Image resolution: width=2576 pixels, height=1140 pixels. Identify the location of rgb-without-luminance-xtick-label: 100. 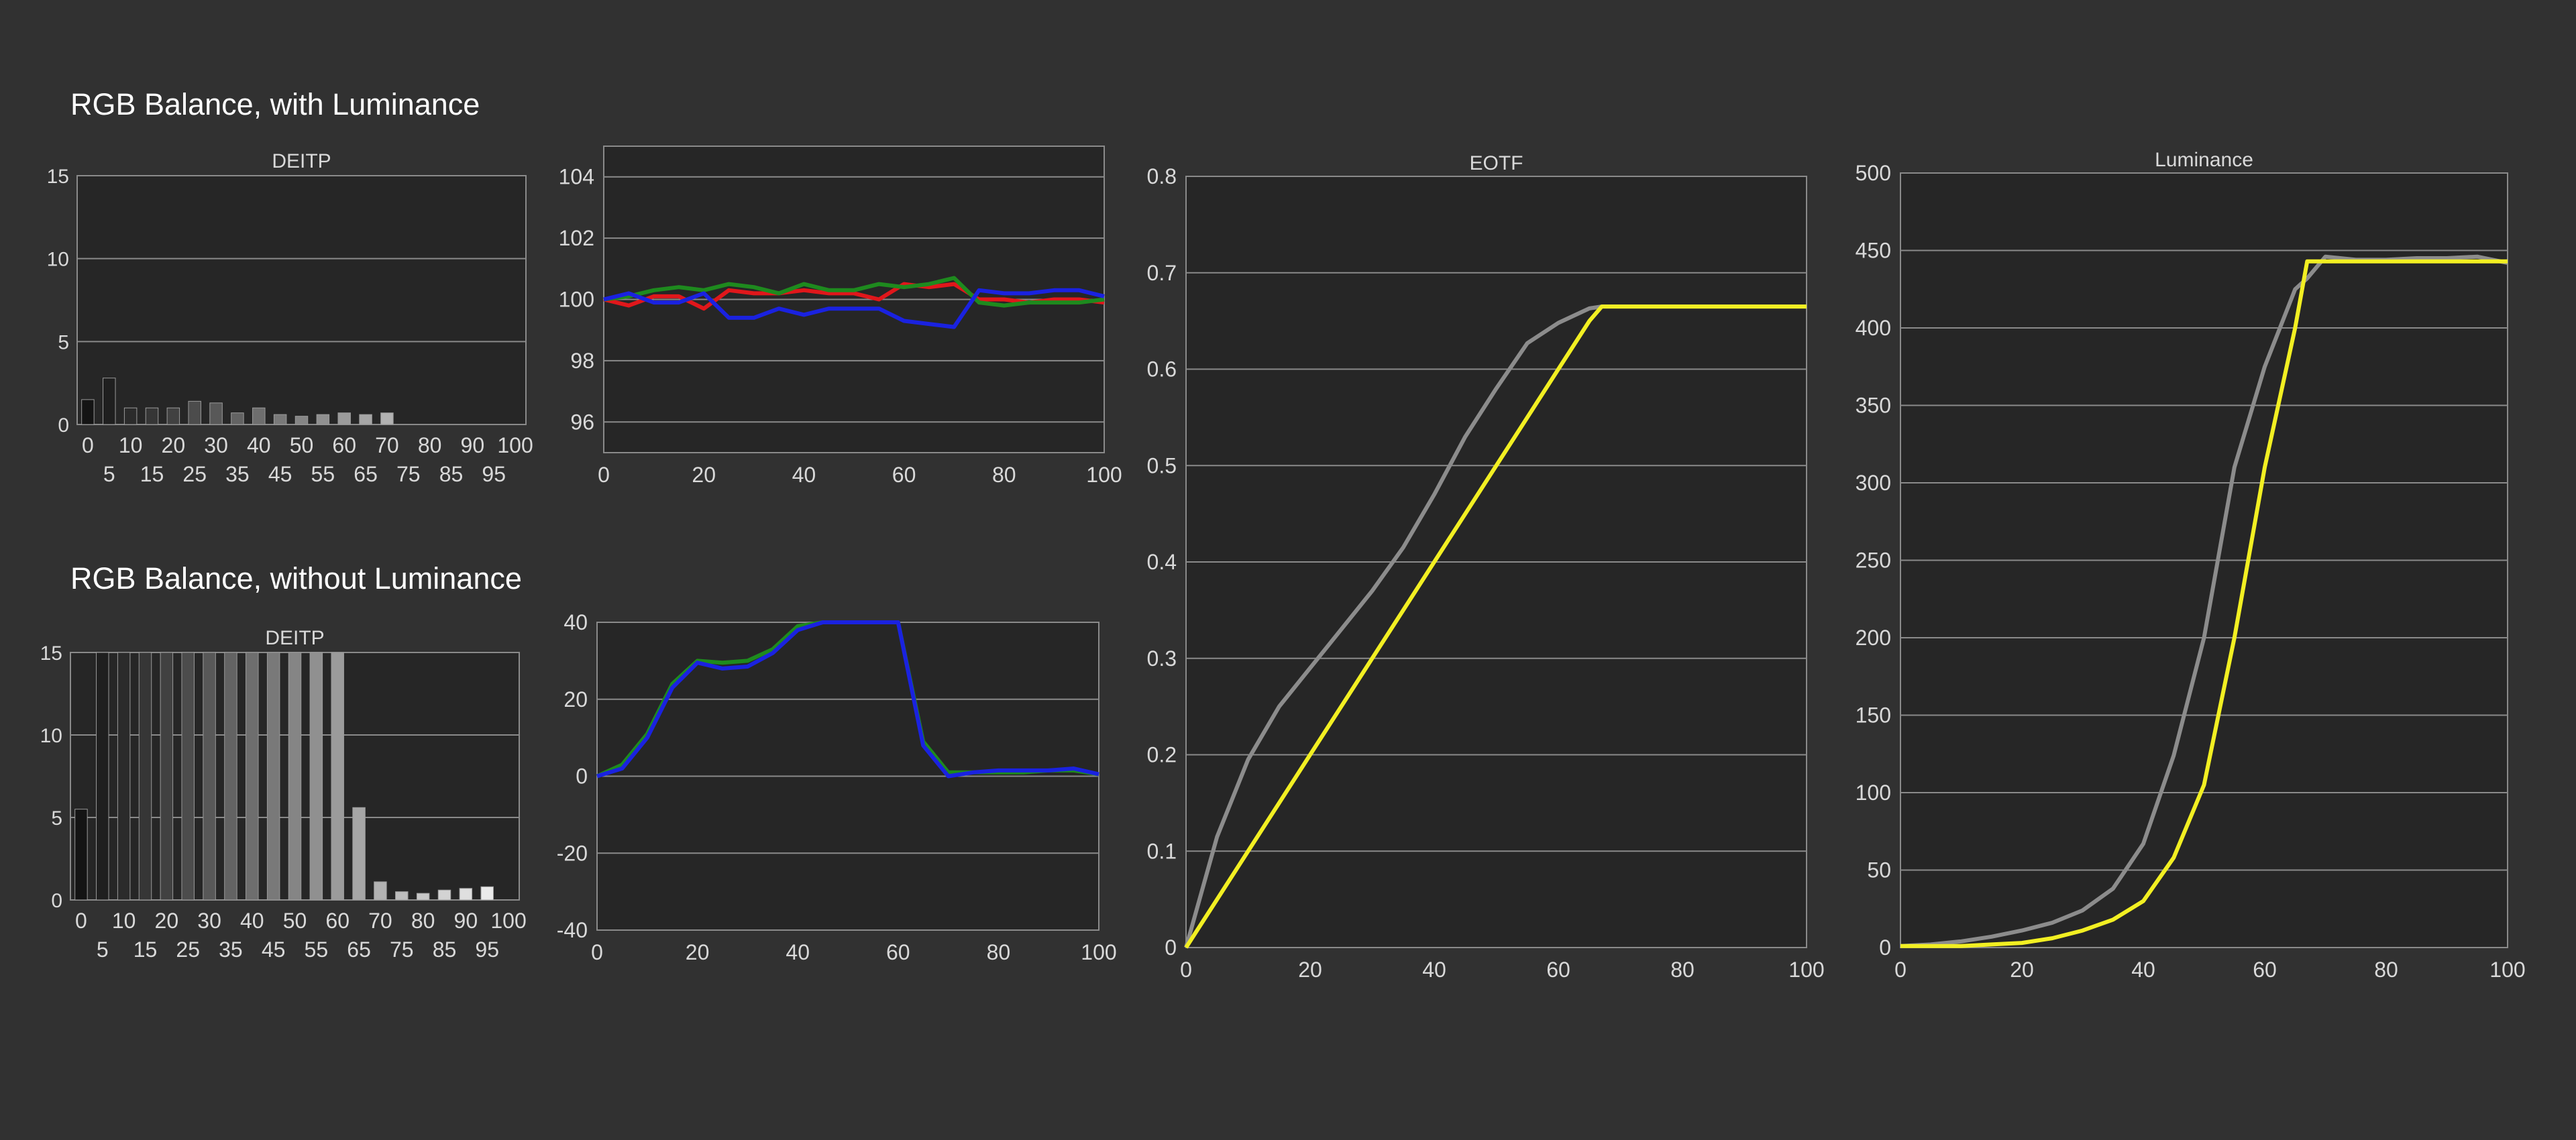
(1098, 952).